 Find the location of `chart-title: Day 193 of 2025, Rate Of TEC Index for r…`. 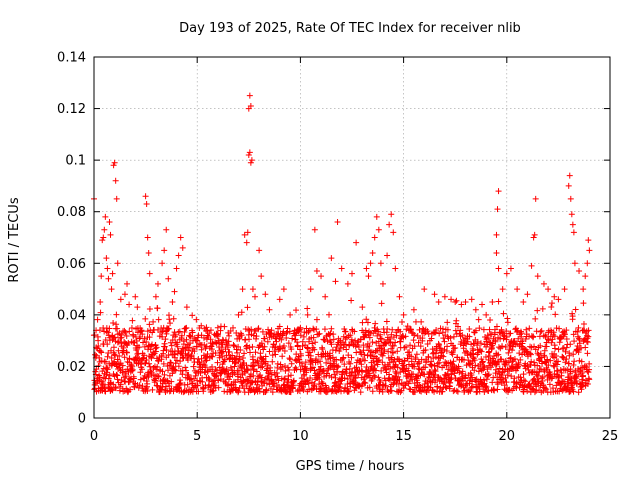

chart-title: Day 193 of 2025, Rate Of TEC Index for r… is located at coordinates (350, 28).